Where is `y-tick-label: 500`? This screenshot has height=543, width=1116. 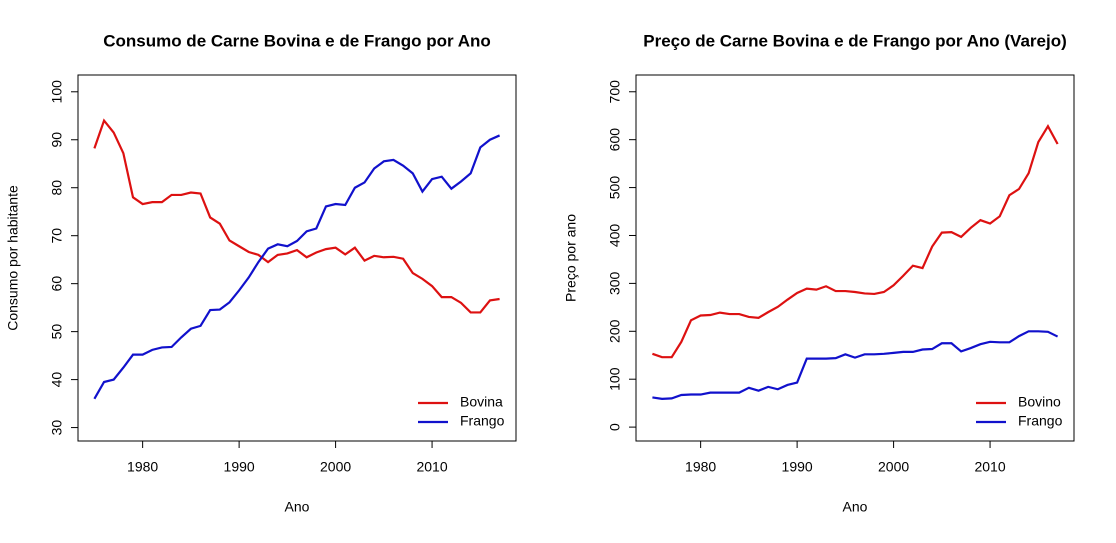
y-tick-label: 500 is located at coordinates (615, 188).